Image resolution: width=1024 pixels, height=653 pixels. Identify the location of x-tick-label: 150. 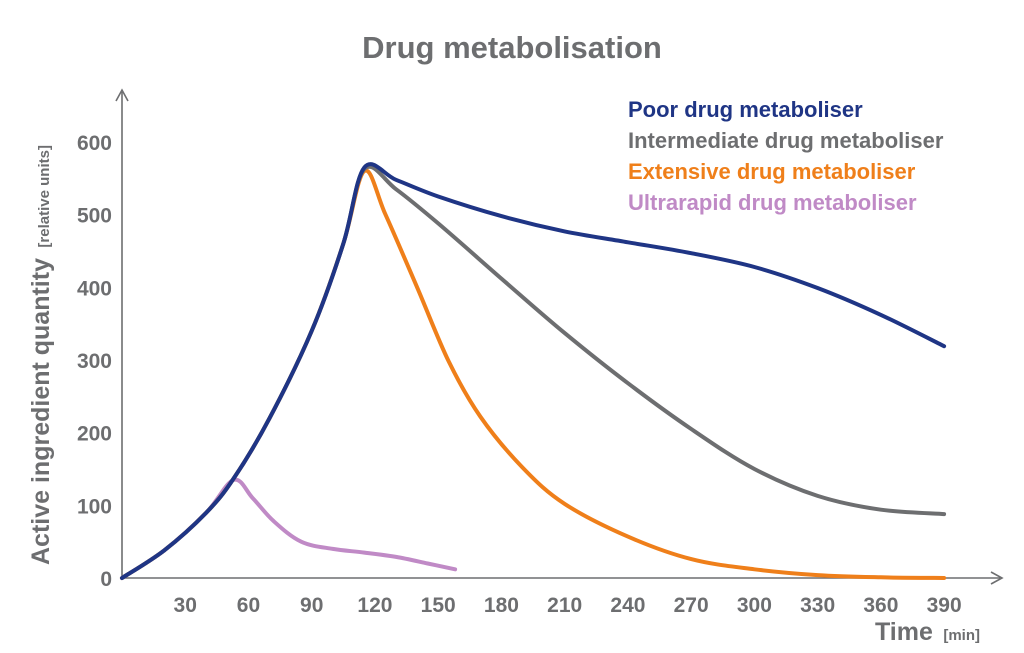
(438, 605).